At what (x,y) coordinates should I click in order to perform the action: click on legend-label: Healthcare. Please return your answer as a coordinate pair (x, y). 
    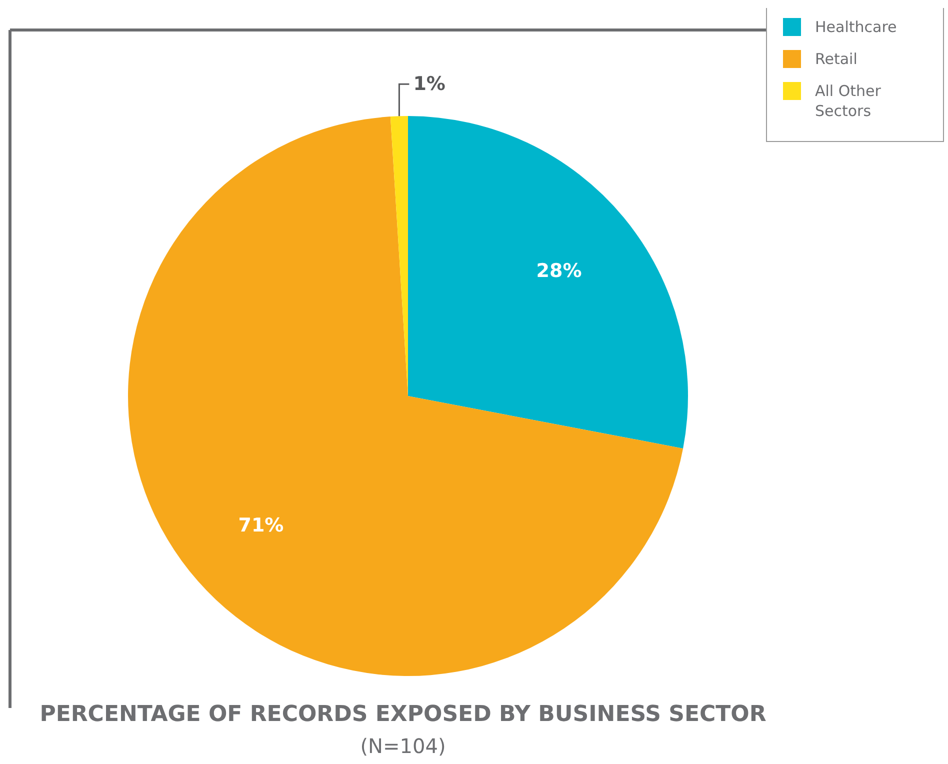
    Looking at the image, I should click on (856, 27).